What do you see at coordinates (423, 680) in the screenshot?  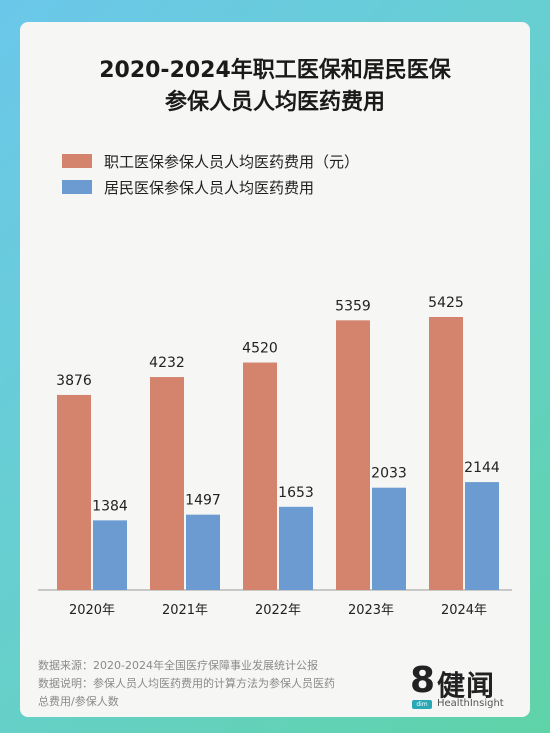 I see `logo-number: 8` at bounding box center [423, 680].